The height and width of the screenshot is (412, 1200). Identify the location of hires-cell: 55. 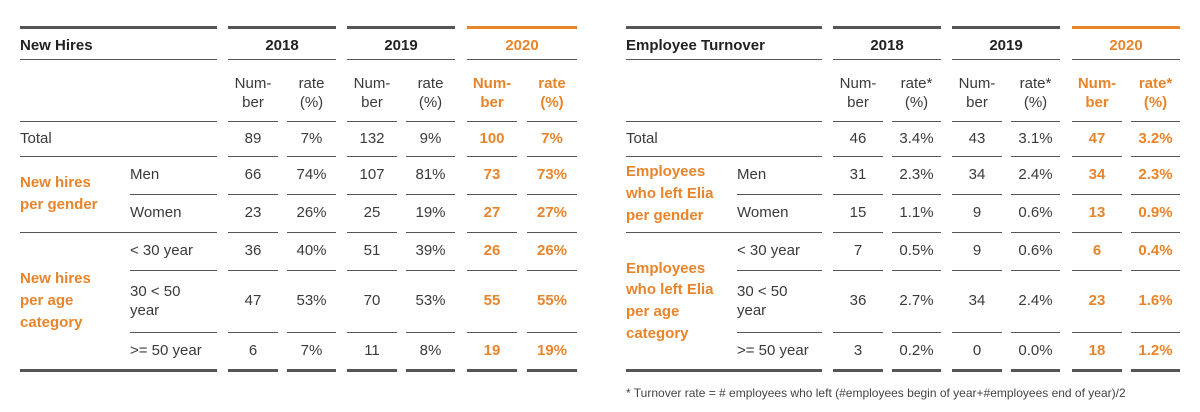
(492, 301).